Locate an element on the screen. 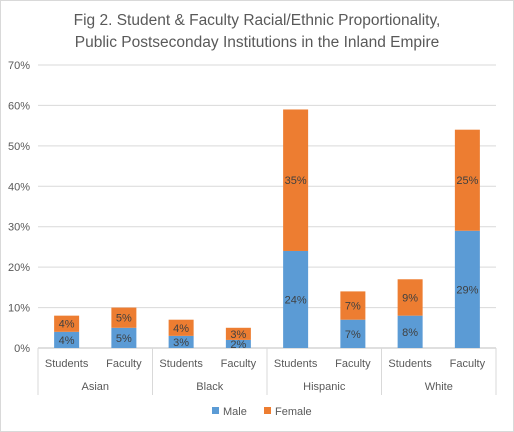 The width and height of the screenshot is (514, 432). data-label-male: 8% is located at coordinates (410, 333).